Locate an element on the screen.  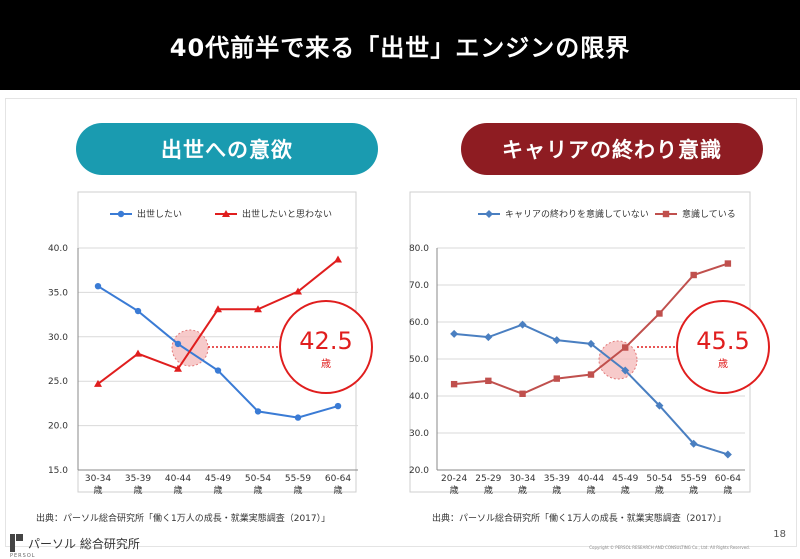
y-tick-label: 80.0 is located at coordinates (419, 249).